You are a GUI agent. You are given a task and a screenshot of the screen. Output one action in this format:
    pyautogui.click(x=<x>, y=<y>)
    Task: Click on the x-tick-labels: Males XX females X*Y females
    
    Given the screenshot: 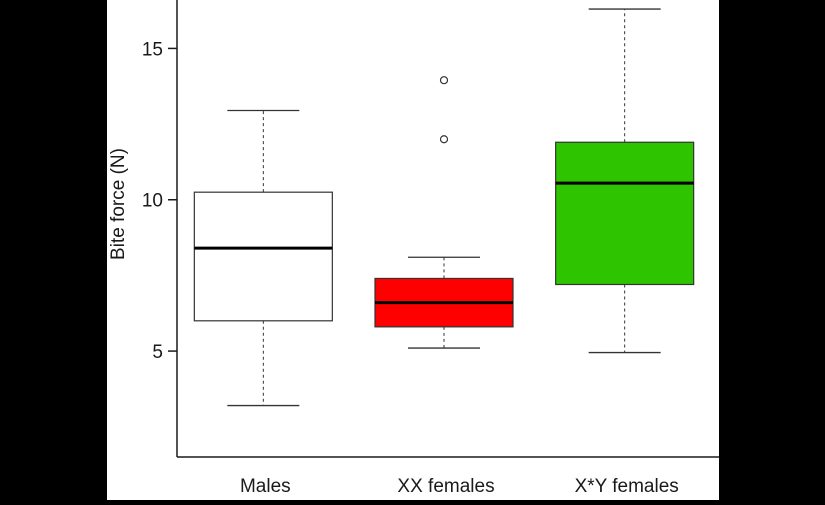 What is the action you would take?
    pyautogui.click(x=459, y=486)
    